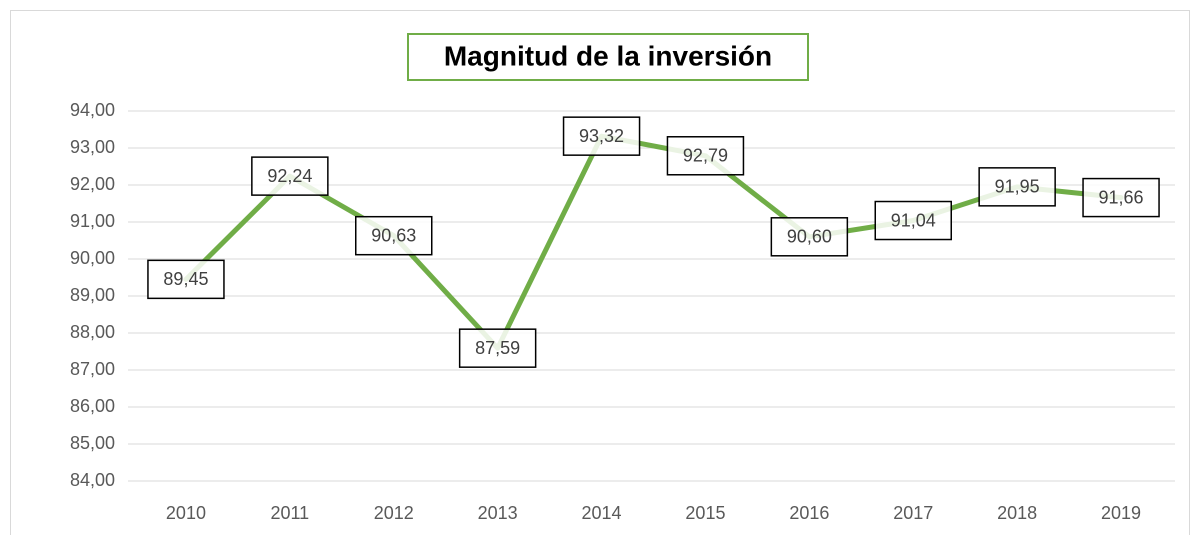 The image size is (1191, 535). I want to click on y-tick-label: 85,00, so click(92, 443).